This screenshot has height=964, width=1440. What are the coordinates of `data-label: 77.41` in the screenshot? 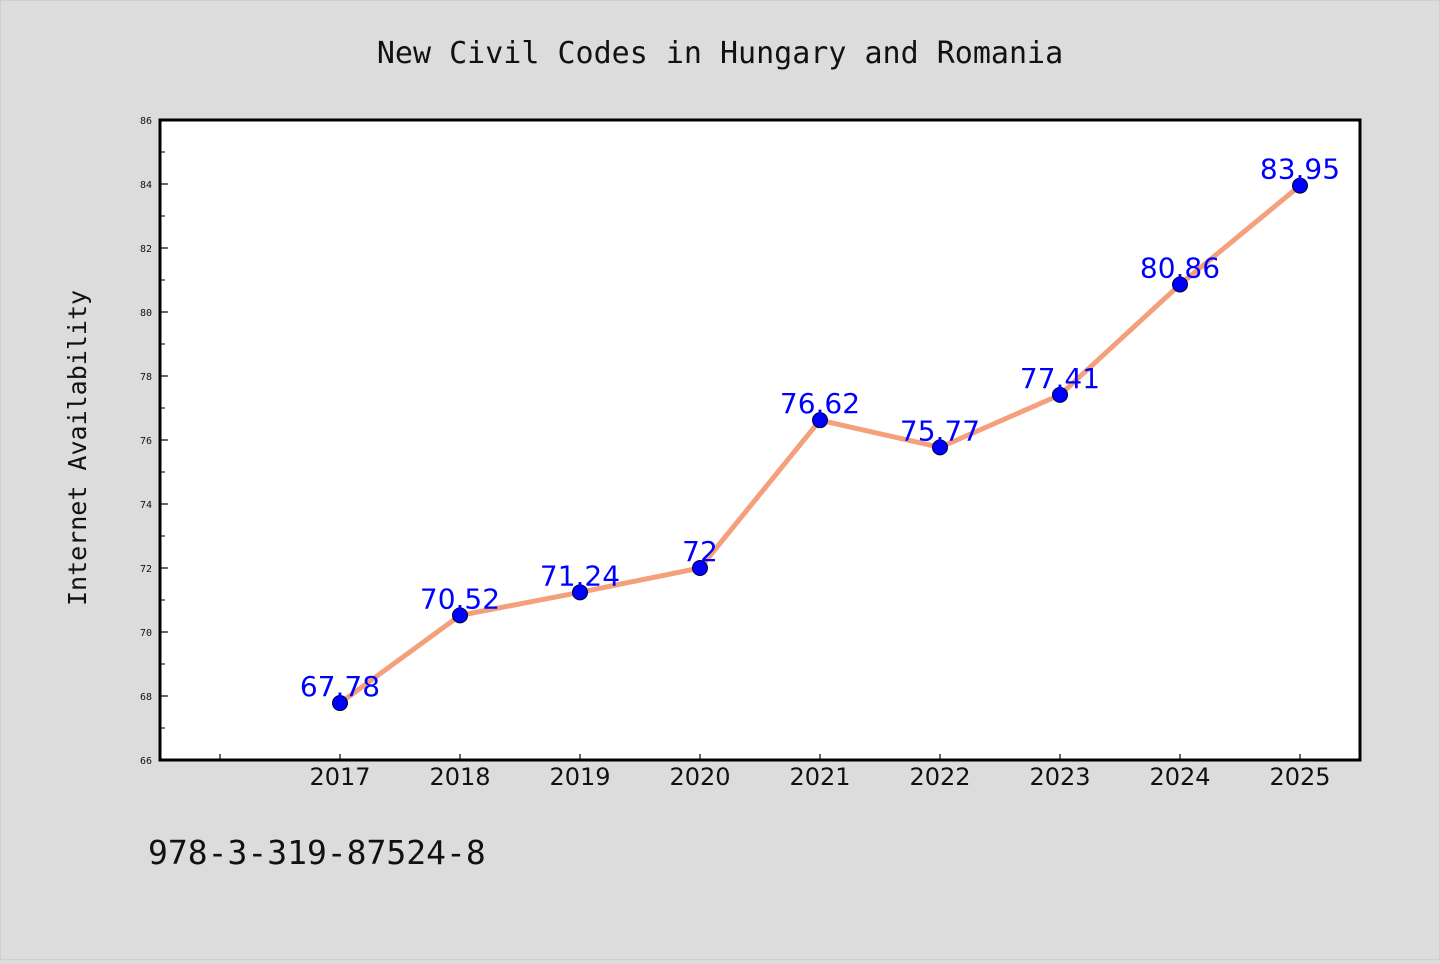 It's located at (1060, 378).